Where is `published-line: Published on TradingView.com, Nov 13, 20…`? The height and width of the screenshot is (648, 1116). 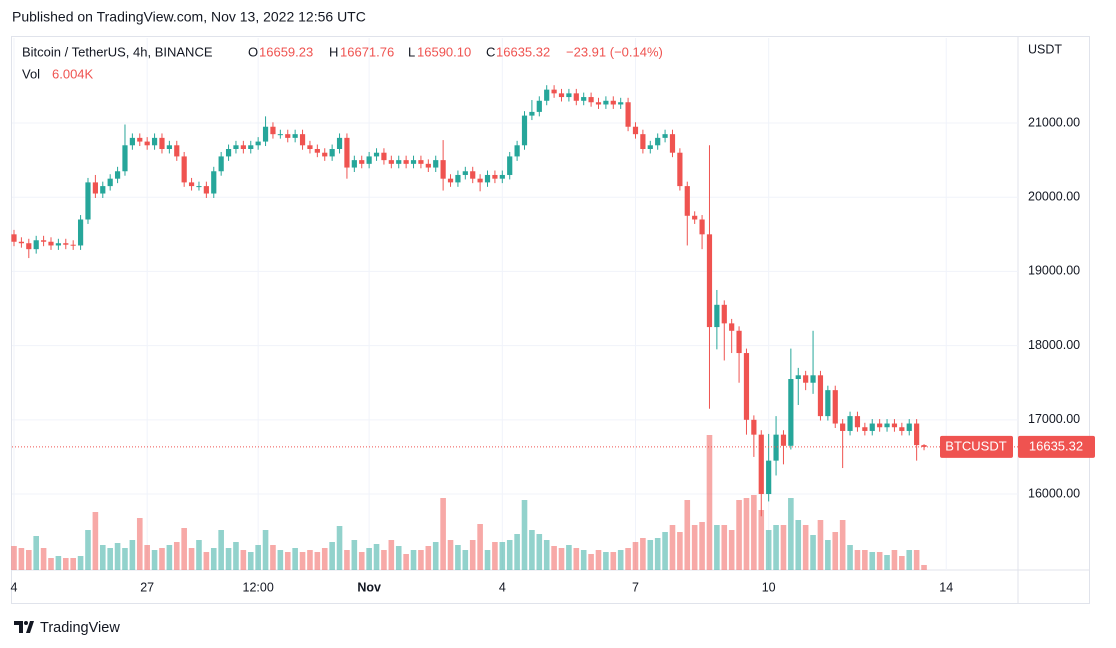
published-line: Published on TradingView.com, Nov 13, 20… is located at coordinates (189, 17).